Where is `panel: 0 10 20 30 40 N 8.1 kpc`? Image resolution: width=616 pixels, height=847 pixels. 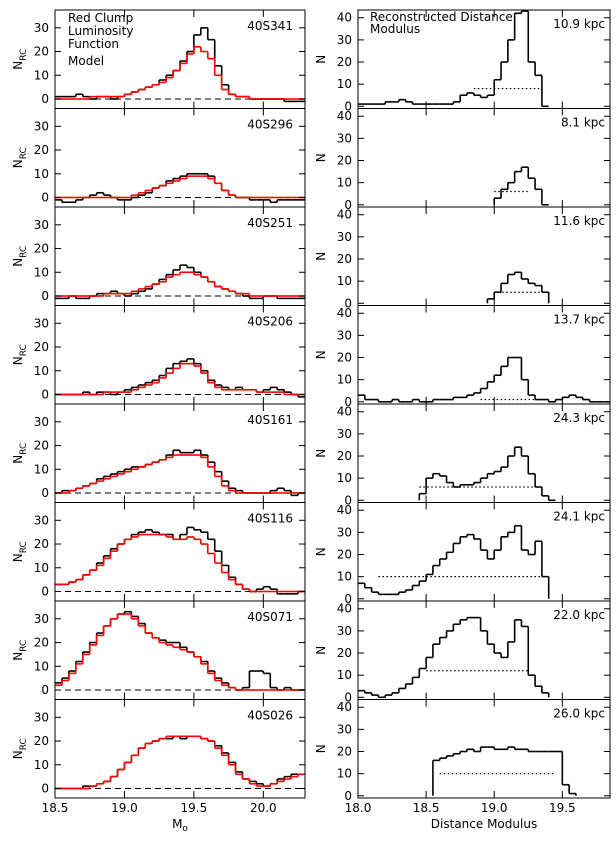
panel: 0 10 20 30 40 N 8.1 kpc is located at coordinates (462, 160).